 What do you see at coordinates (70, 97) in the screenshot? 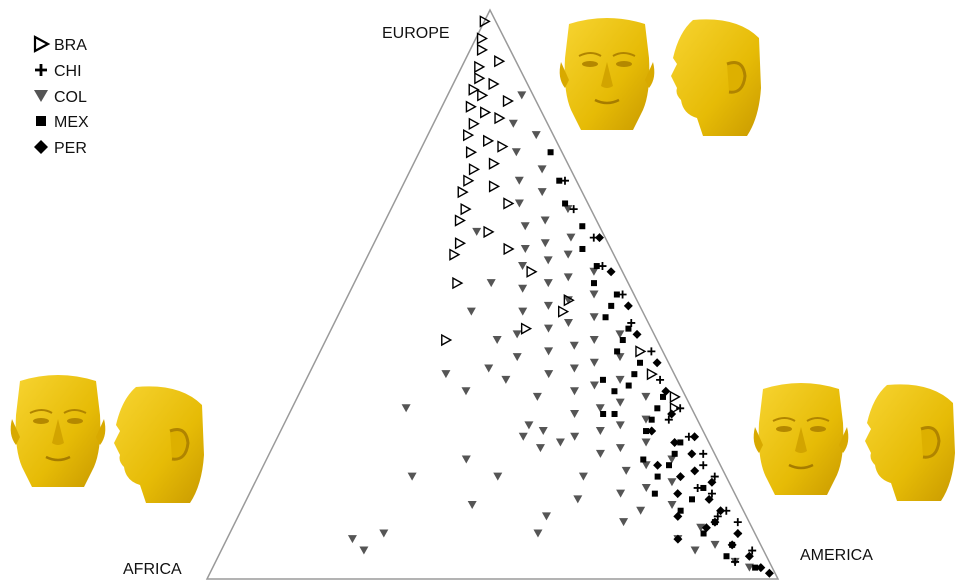
I see `legend-label-col: COL` at bounding box center [70, 97].